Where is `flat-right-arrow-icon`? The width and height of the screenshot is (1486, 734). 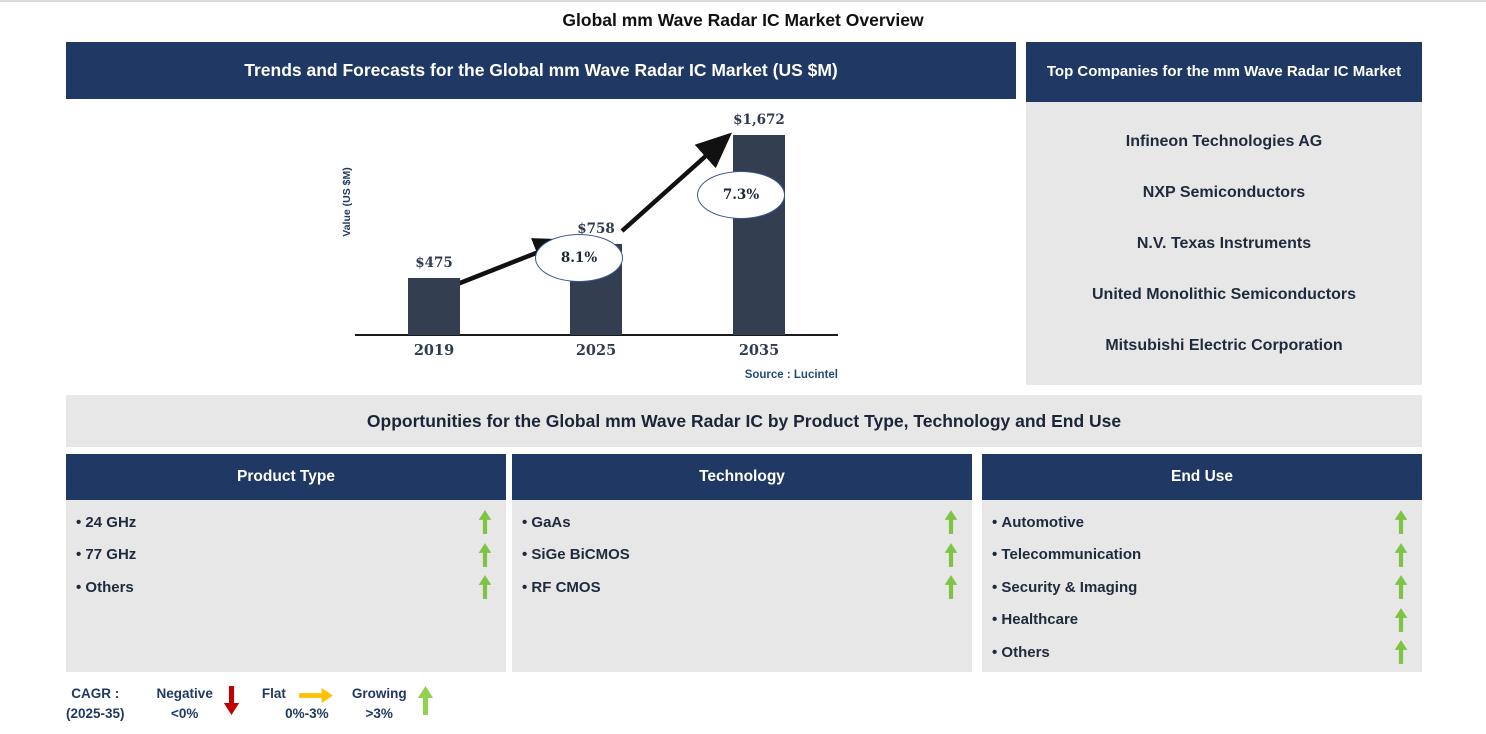 flat-right-arrow-icon is located at coordinates (316, 695).